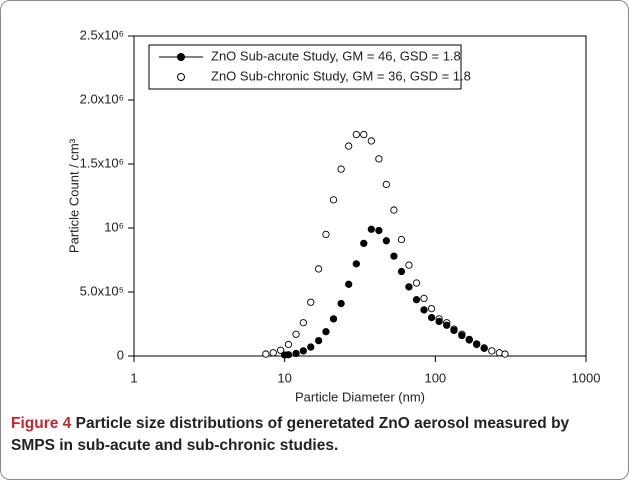 The image size is (629, 480). Describe the element at coordinates (73, 195) in the screenshot. I see `y-axis-label: Particle Count / cm³` at that location.